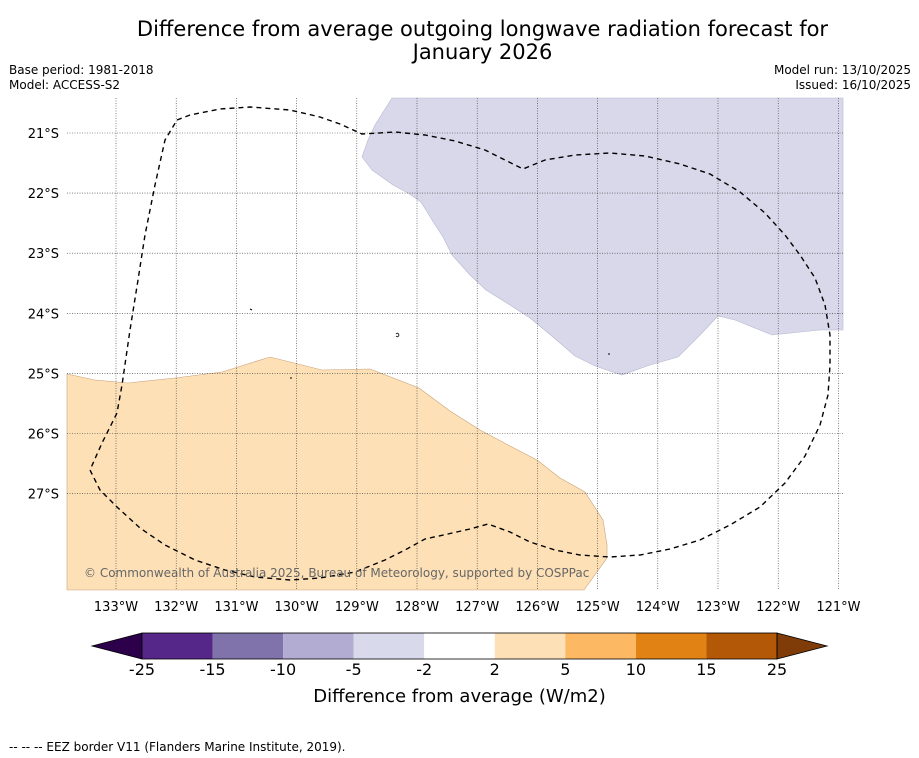 The width and height of the screenshot is (919, 758). I want to click on latitude-label: 22°S, so click(43, 194).